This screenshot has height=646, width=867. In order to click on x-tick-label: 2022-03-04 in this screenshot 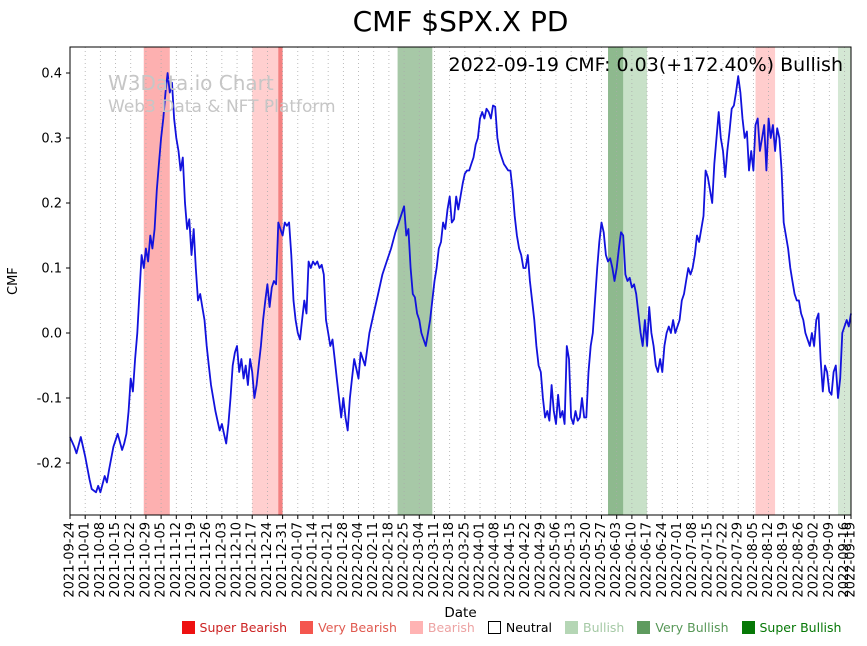, I will do `click(419, 560)`.